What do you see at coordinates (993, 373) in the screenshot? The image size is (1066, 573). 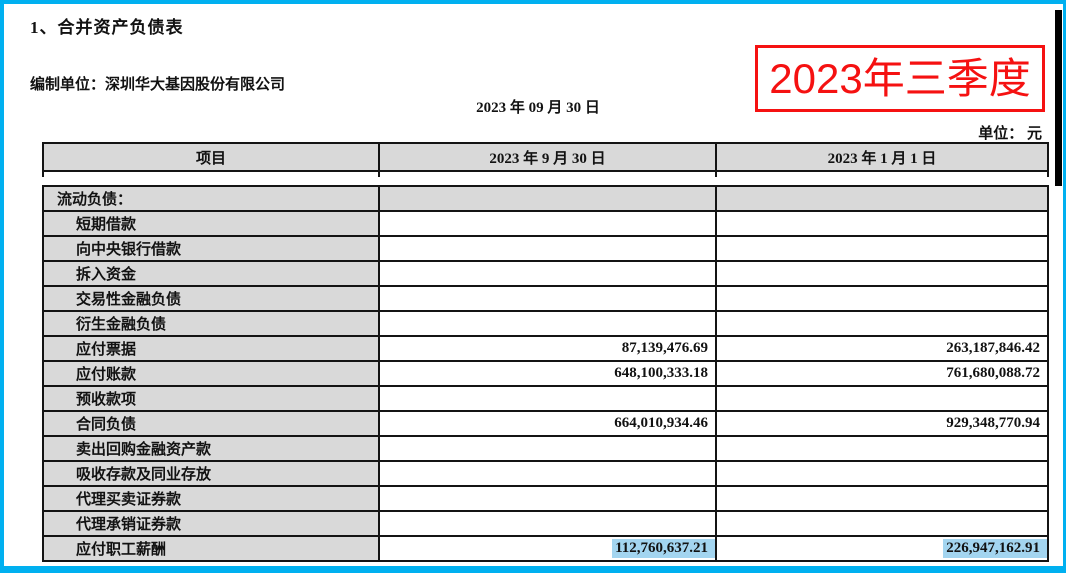 I see `row-value-prior: 761,680,088.72` at bounding box center [993, 373].